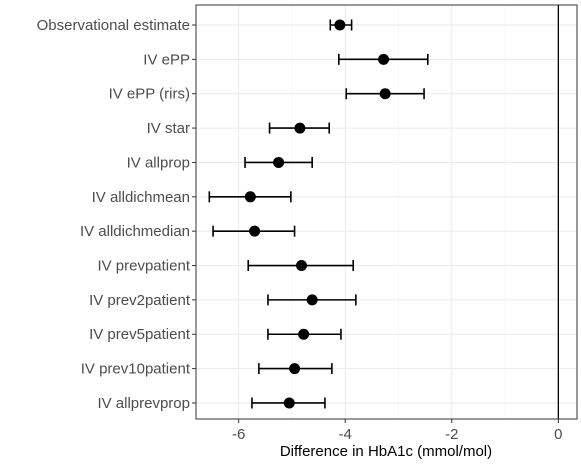 This screenshot has width=581, height=465. Describe the element at coordinates (166, 59) in the screenshot. I see `y-tick-label: IV ePP` at that location.